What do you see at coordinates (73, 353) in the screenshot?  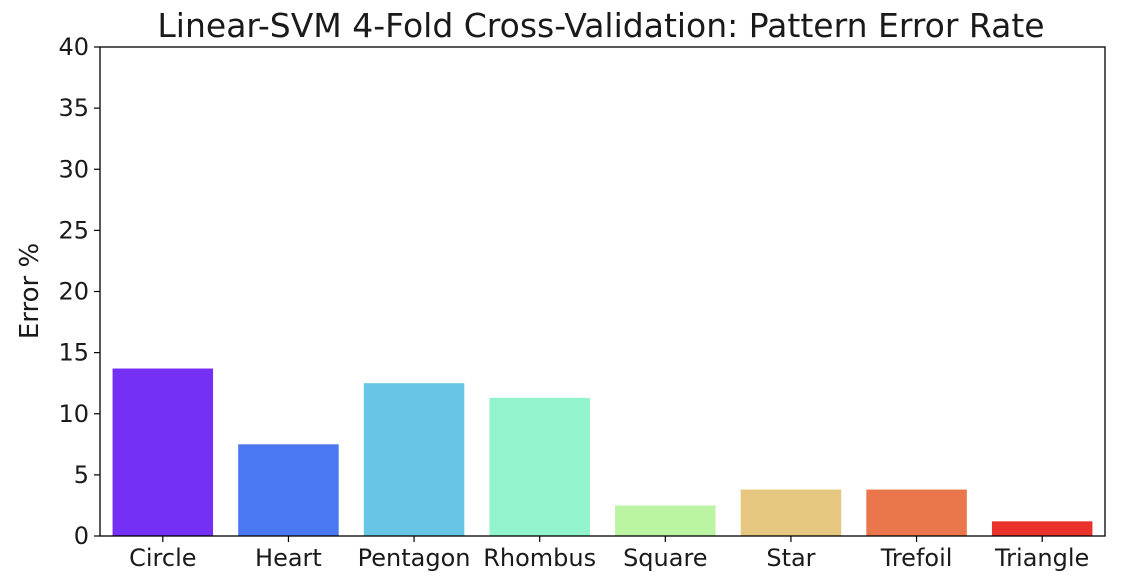 I see `y-tick-label: 15` at bounding box center [73, 353].